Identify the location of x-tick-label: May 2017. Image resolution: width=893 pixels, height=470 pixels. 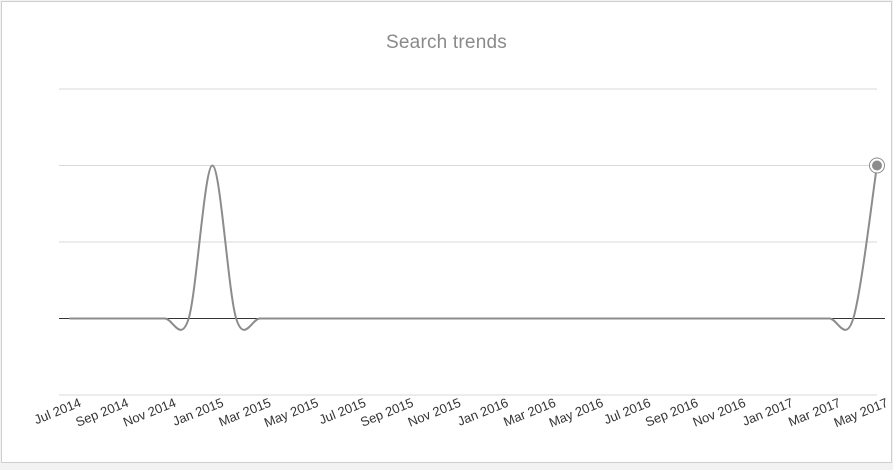
(861, 412).